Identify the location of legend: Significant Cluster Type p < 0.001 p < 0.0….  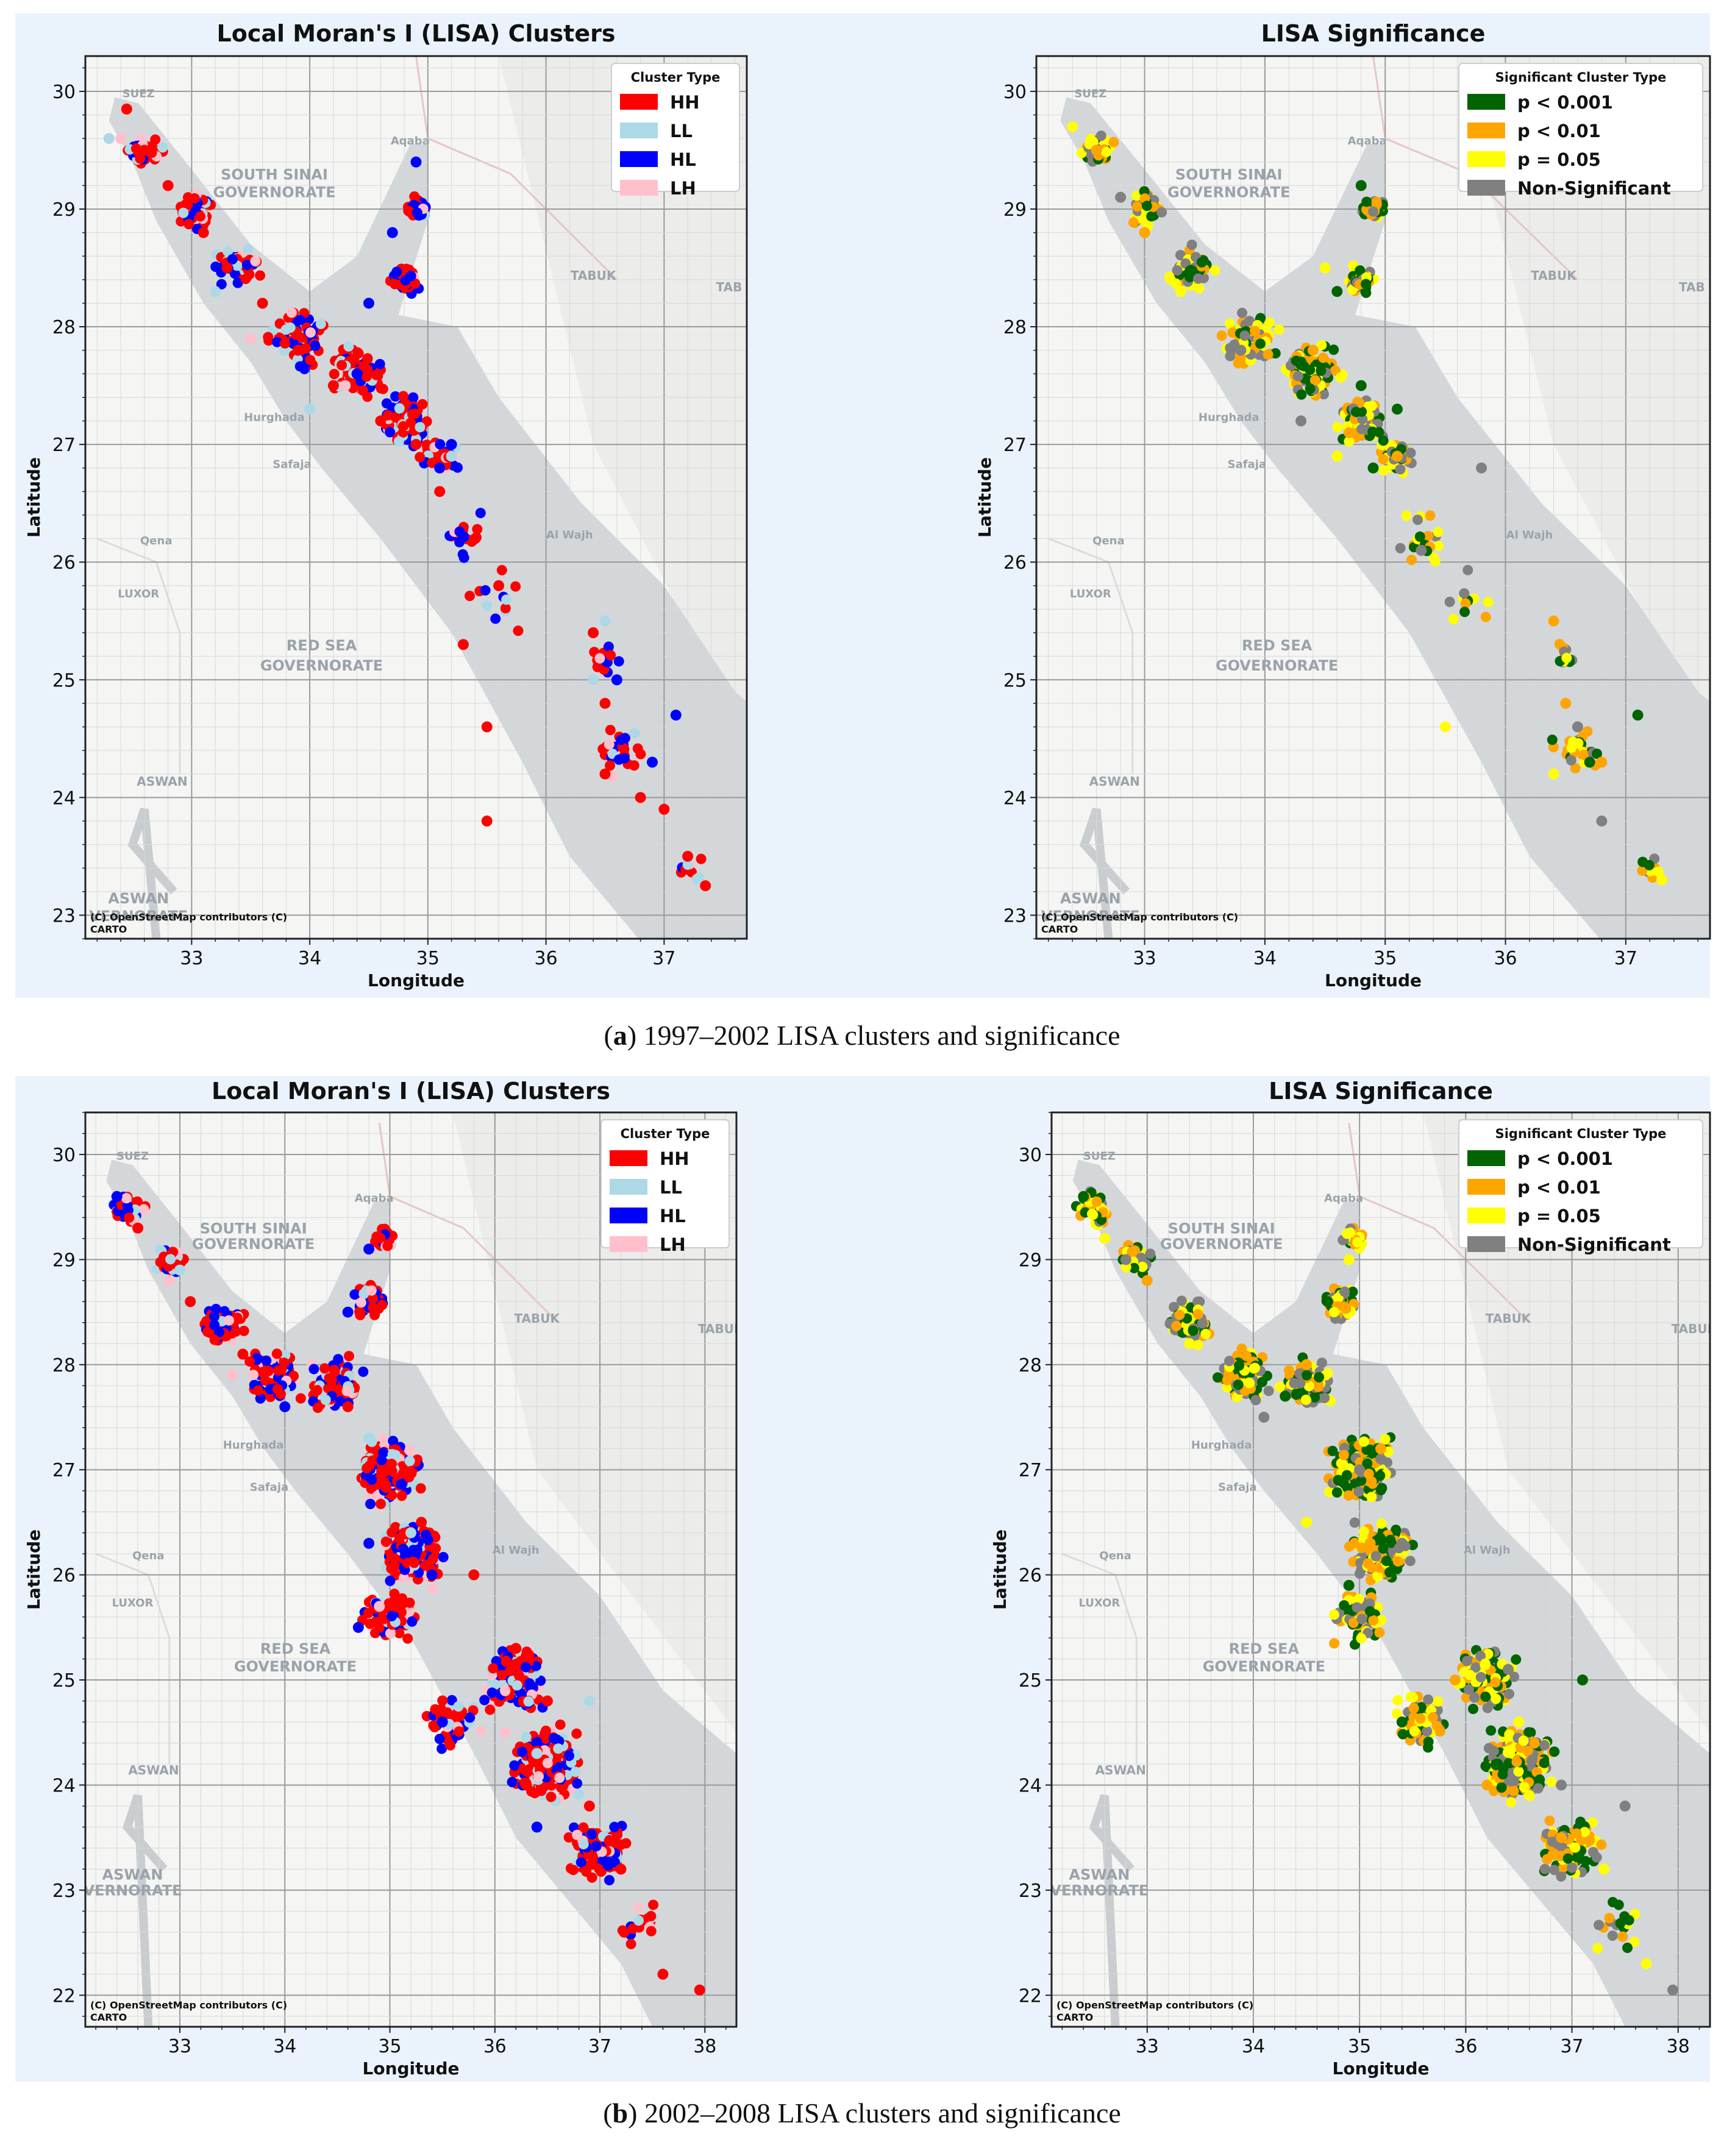
(1580, 131).